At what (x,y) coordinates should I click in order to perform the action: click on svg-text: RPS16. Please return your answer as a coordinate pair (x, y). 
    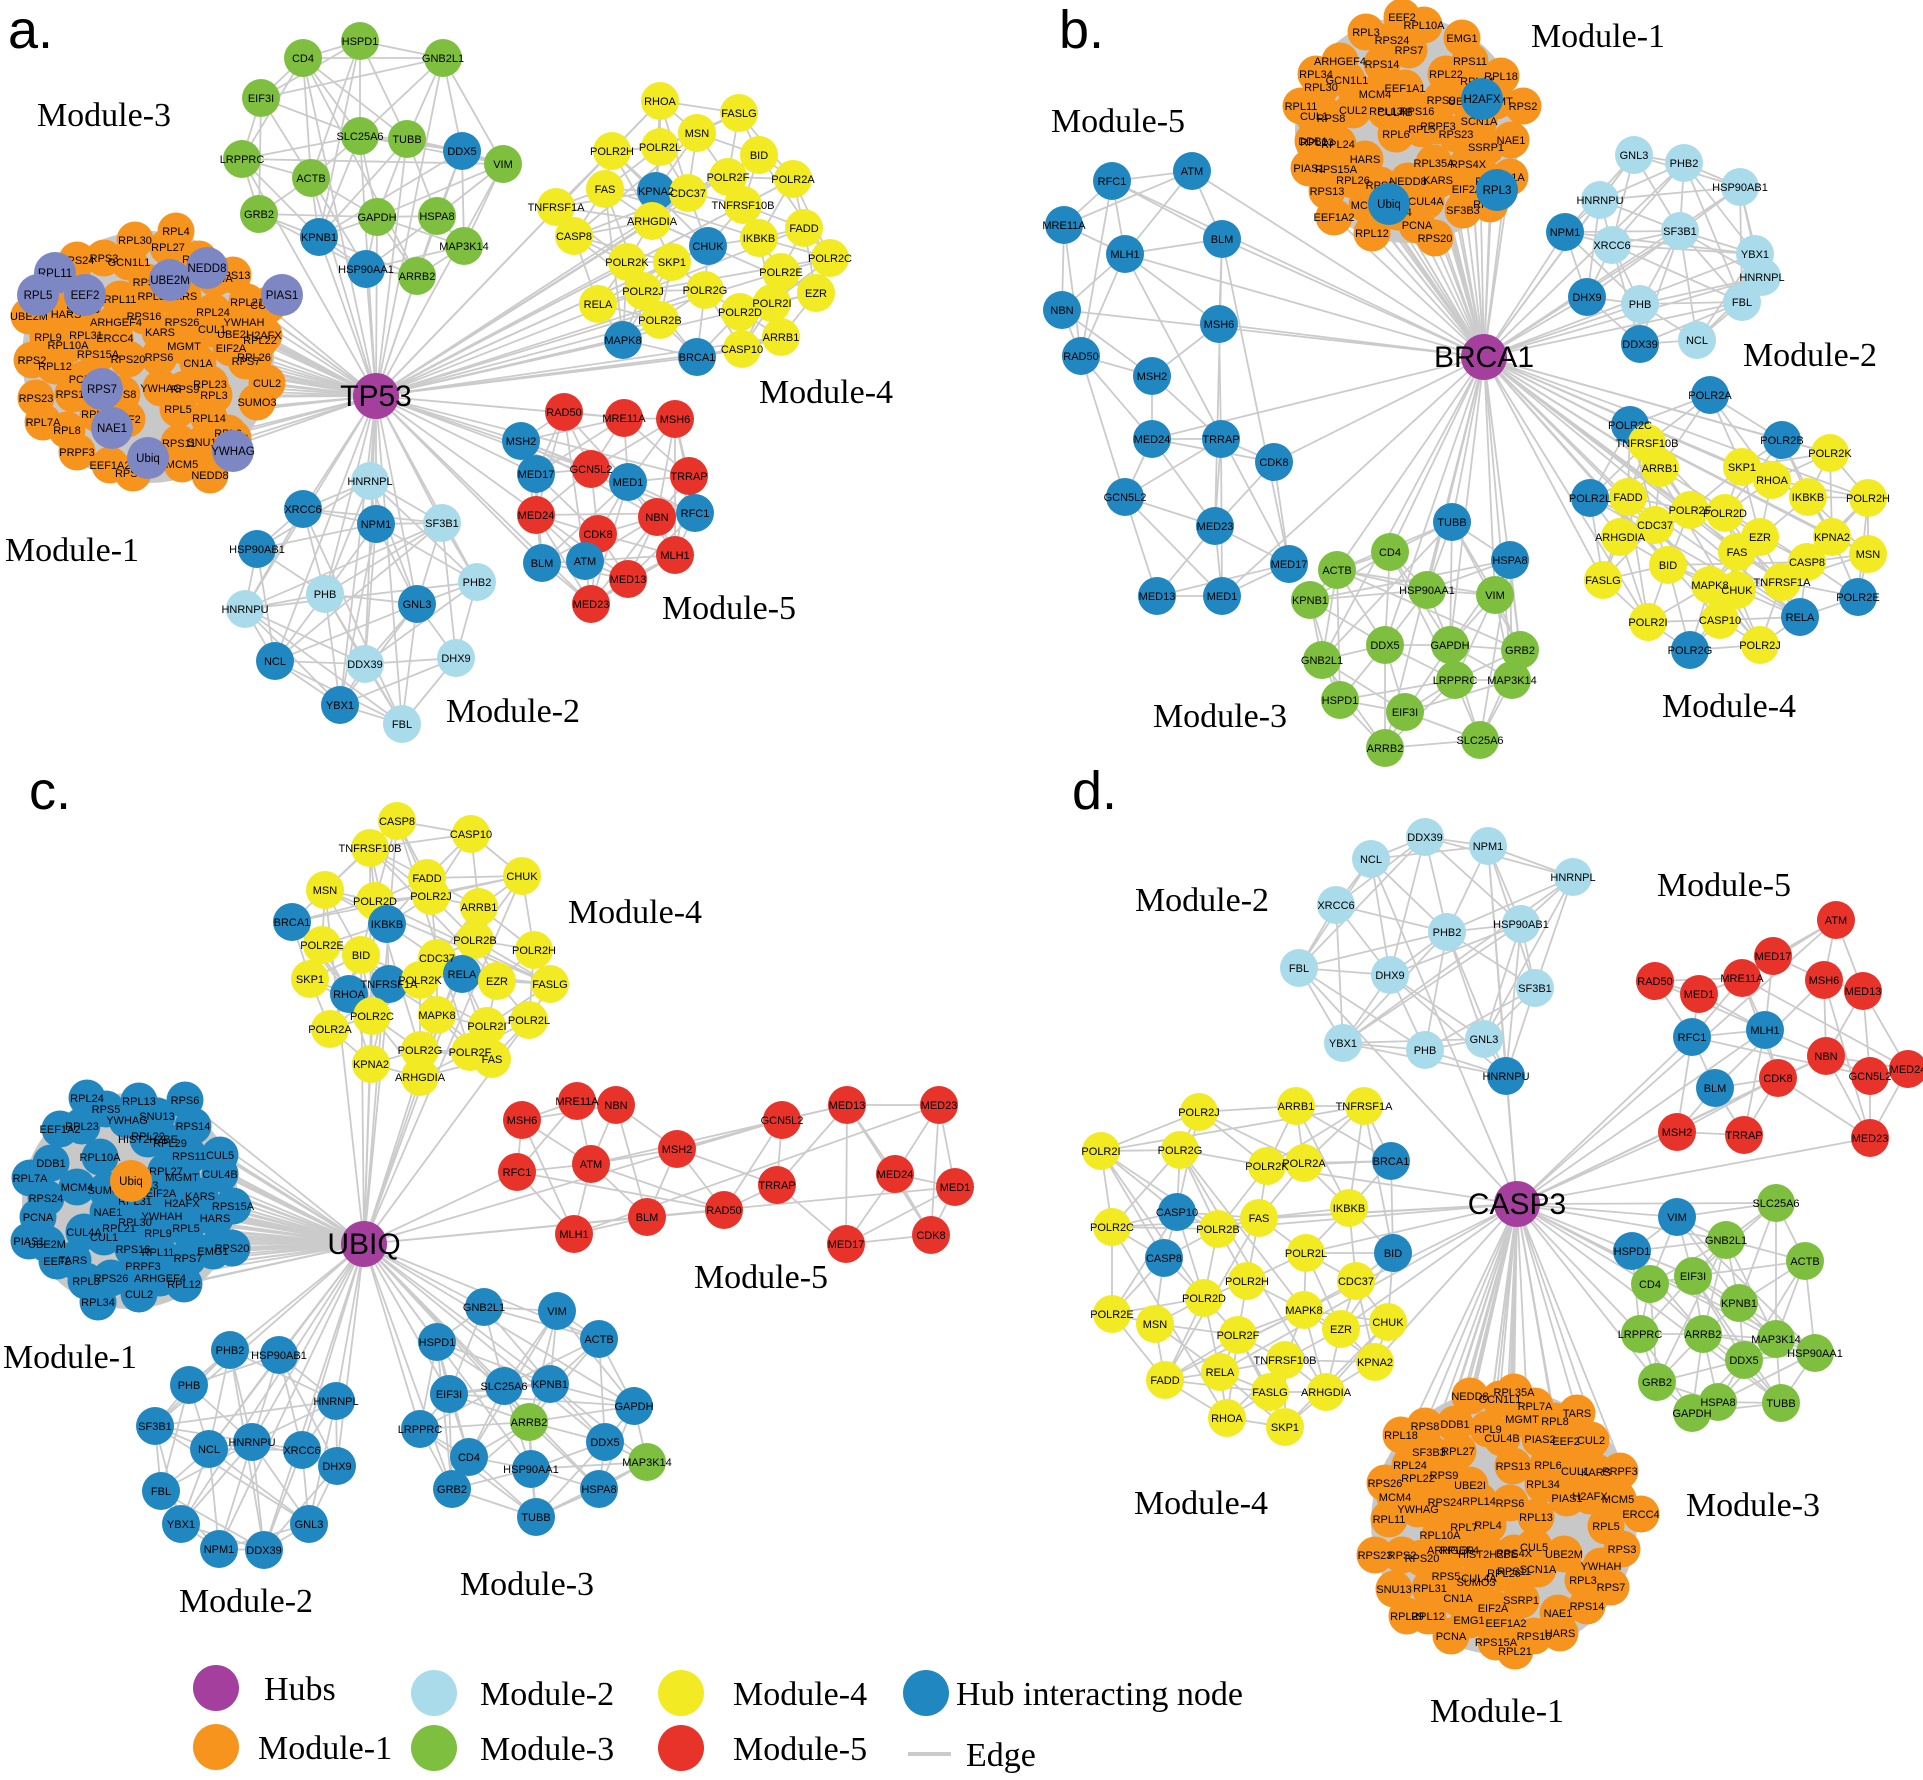
    Looking at the image, I should click on (133, 1250).